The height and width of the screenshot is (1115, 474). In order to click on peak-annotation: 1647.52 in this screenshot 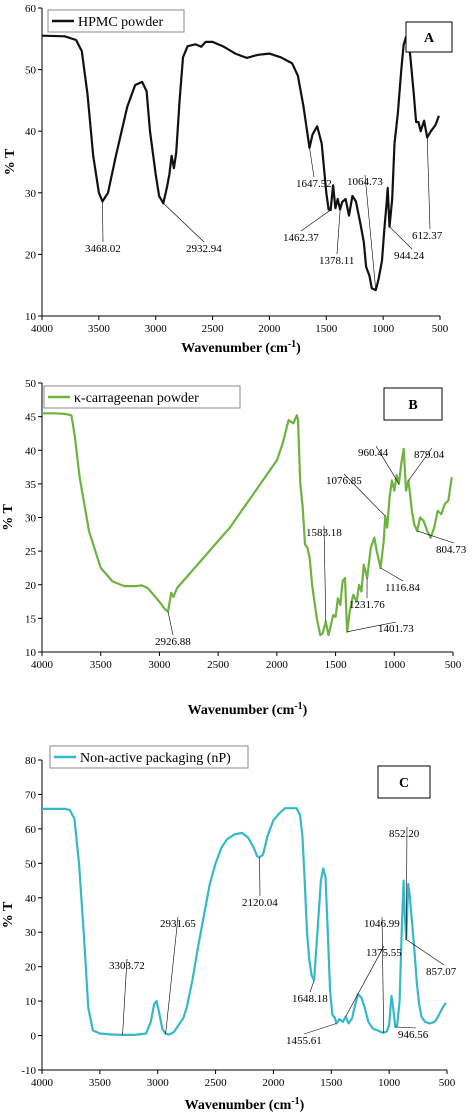, I will do `click(314, 184)`.